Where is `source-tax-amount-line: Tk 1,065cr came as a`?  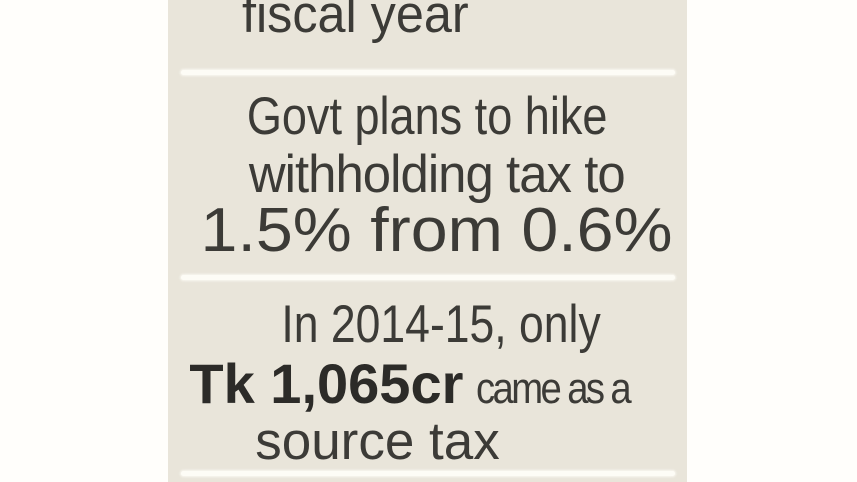
source-tax-amount-line: Tk 1,065cr came as a is located at coordinates (427, 386).